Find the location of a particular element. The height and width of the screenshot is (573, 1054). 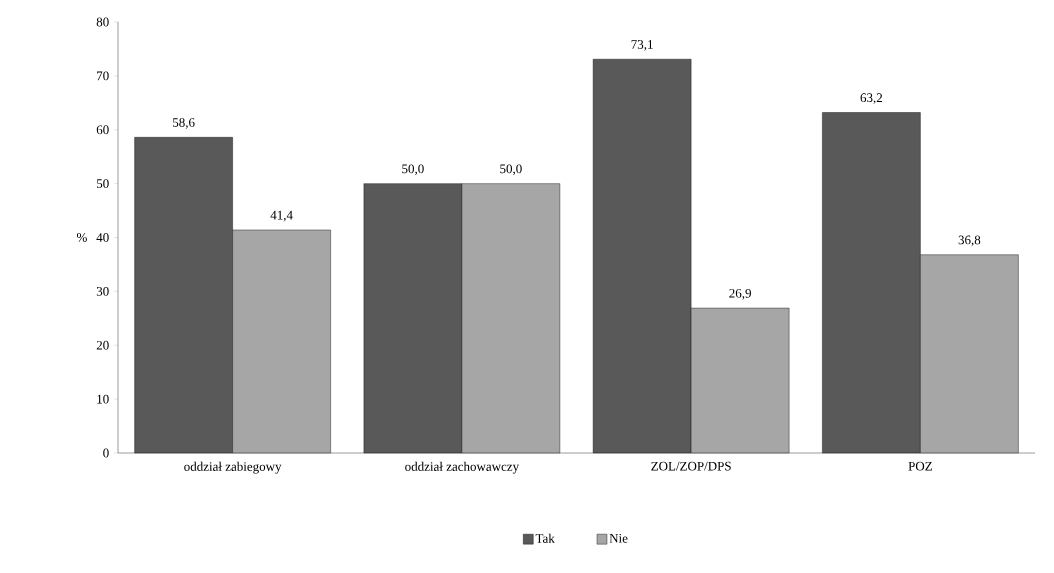

data-label: 58,6 is located at coordinates (184, 123).